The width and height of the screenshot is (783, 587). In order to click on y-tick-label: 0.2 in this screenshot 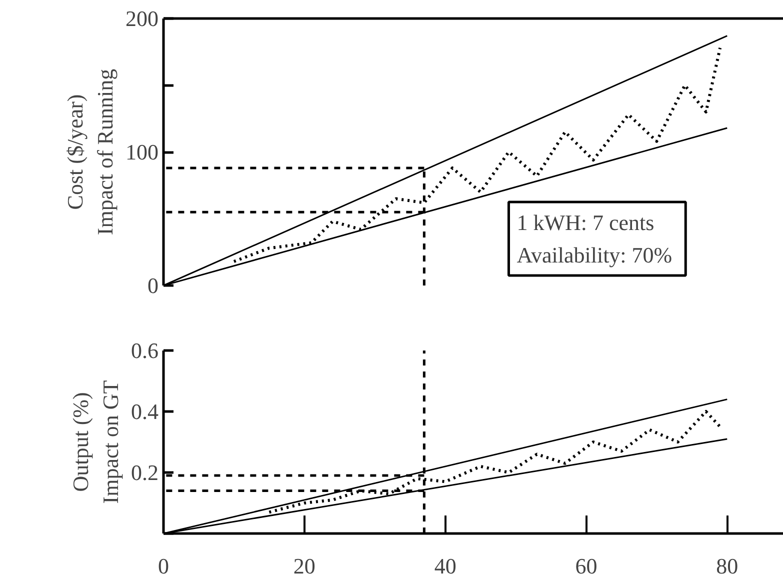, I will do `click(144, 472)`.